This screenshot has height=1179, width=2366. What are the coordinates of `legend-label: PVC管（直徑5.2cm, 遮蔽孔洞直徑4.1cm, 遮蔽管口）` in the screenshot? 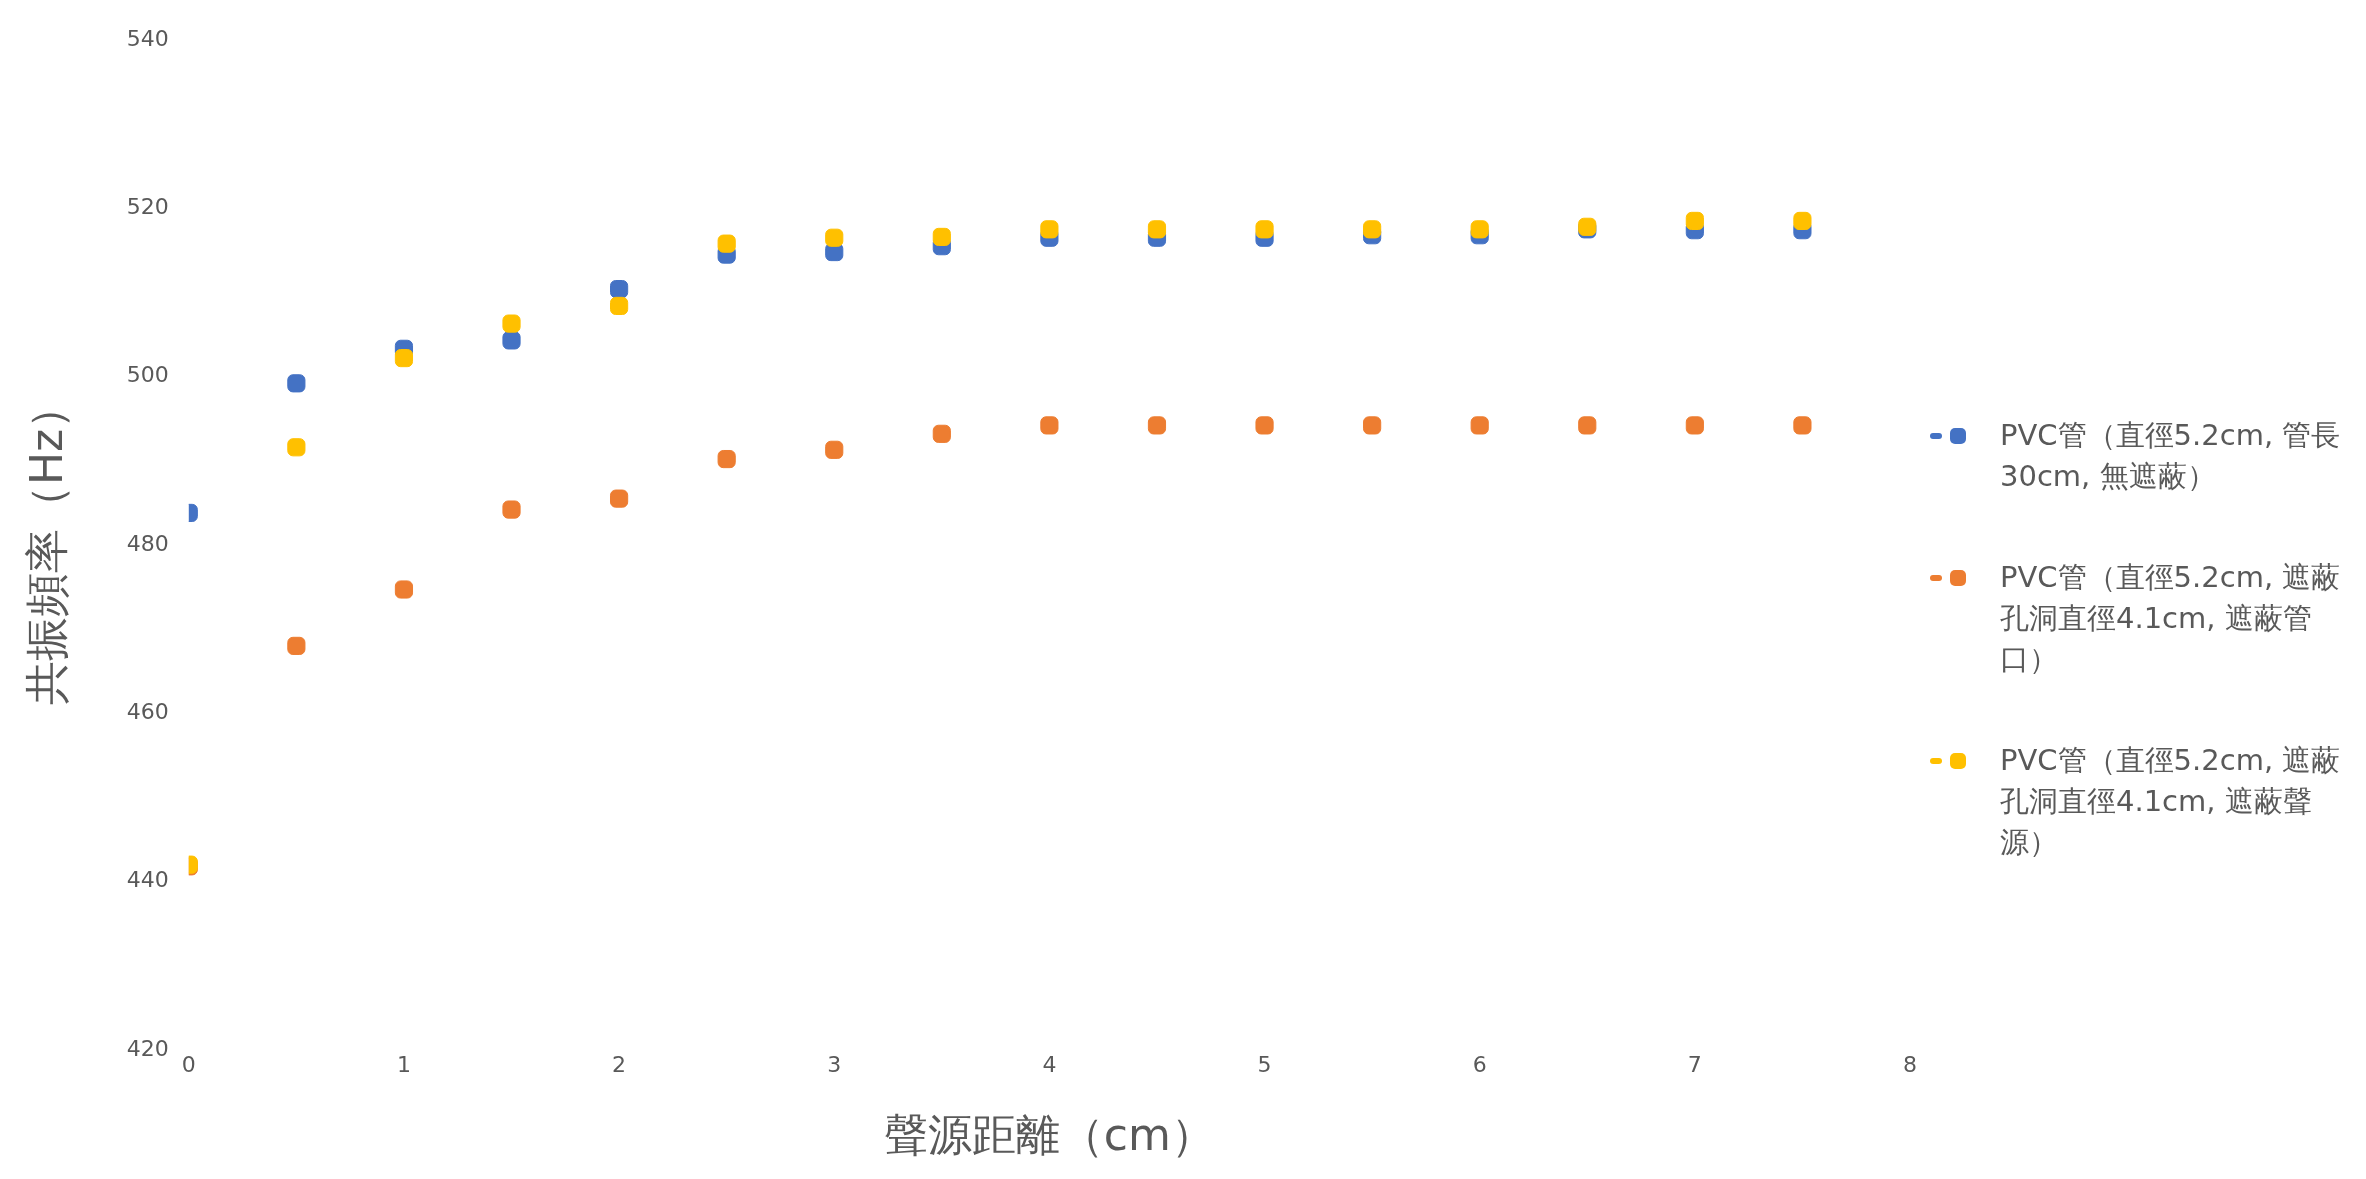 It's located at (2171, 618).